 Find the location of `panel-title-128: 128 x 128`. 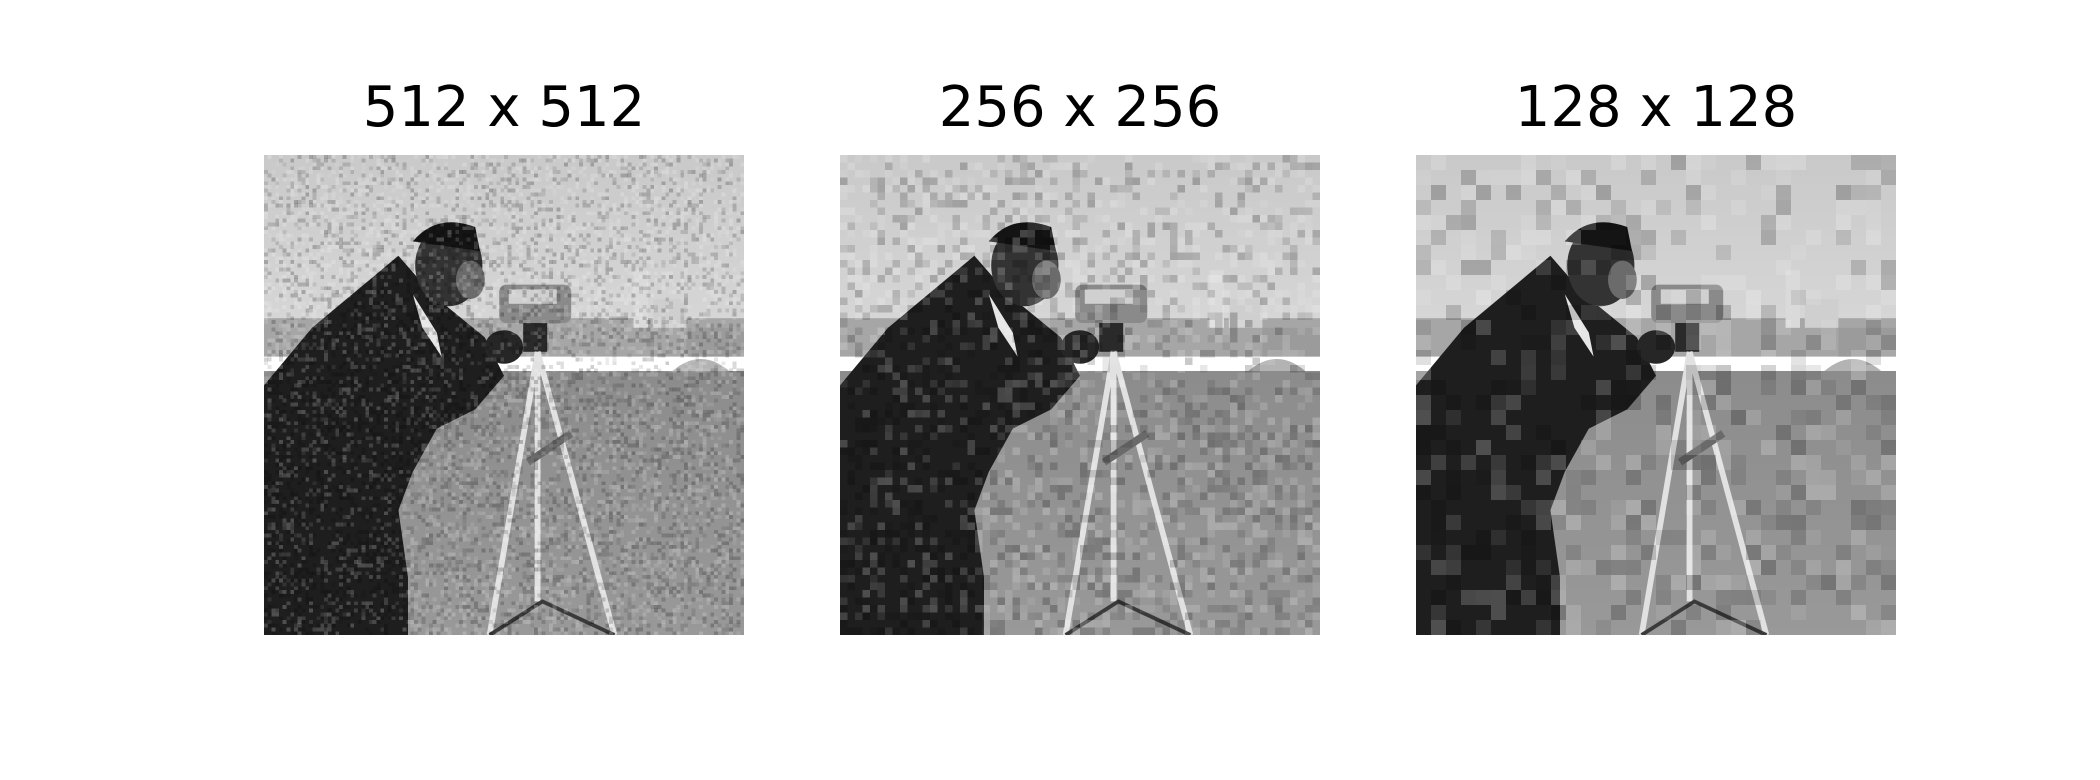

panel-title-128: 128 x 128 is located at coordinates (1656, 107).